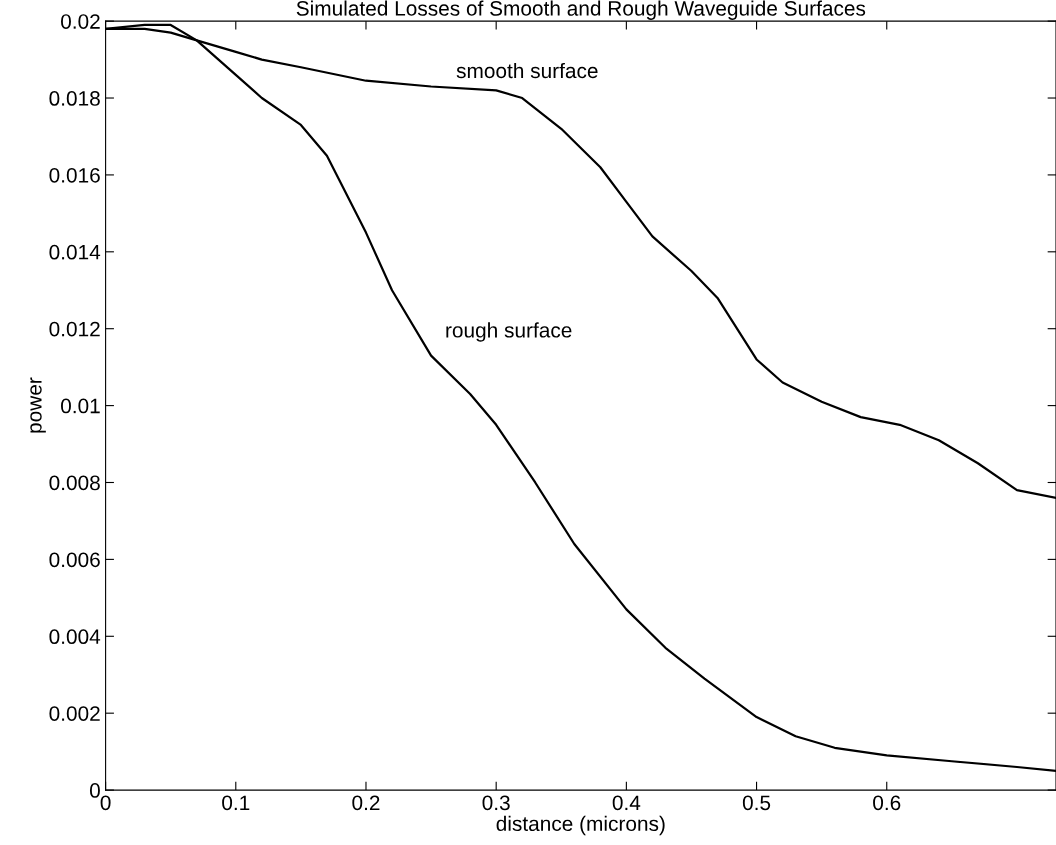 The width and height of the screenshot is (1056, 845). What do you see at coordinates (74, 560) in the screenshot?
I see `y-tick-label: 0.006` at bounding box center [74, 560].